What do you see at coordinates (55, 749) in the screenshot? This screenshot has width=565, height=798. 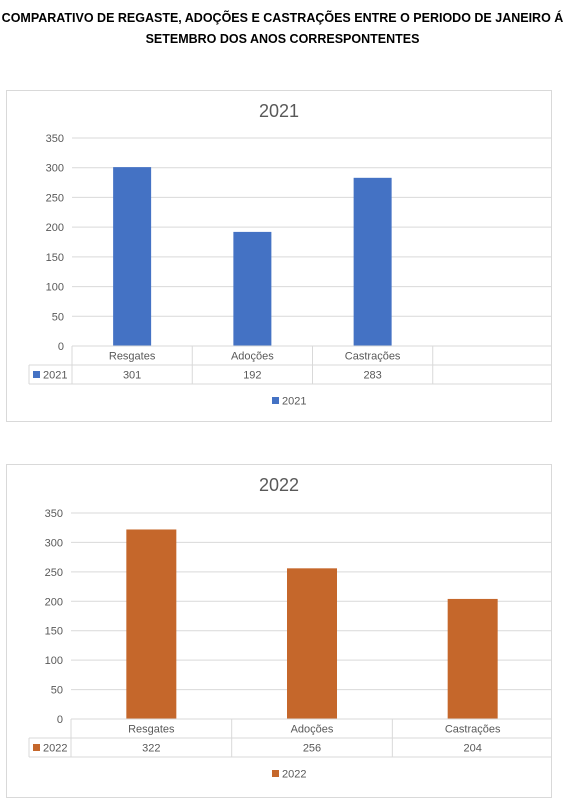 I see `table-series-name: 2022` at bounding box center [55, 749].